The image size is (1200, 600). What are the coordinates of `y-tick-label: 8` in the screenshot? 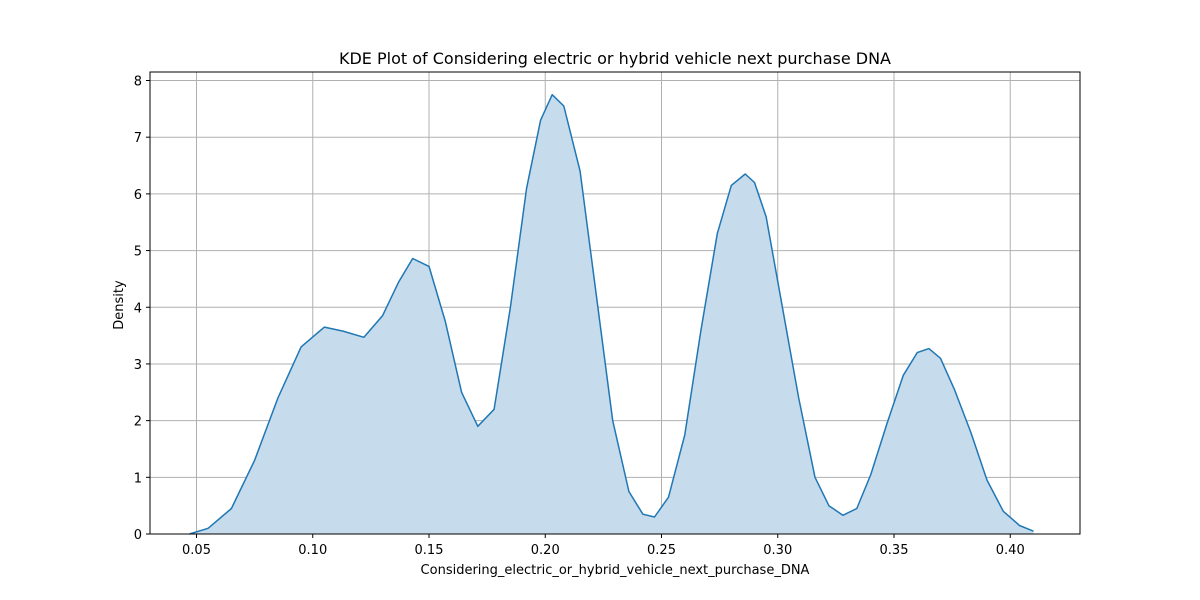 It's located at (138, 82).